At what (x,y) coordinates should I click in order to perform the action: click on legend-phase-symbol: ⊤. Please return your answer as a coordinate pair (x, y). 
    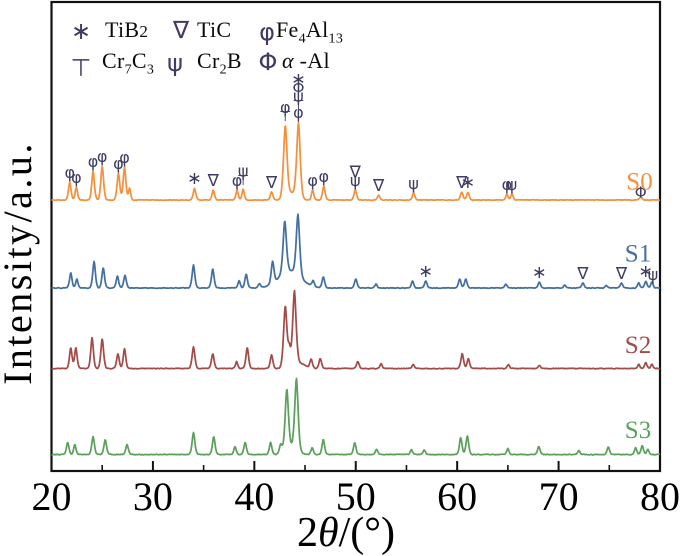
    Looking at the image, I should click on (81, 67).